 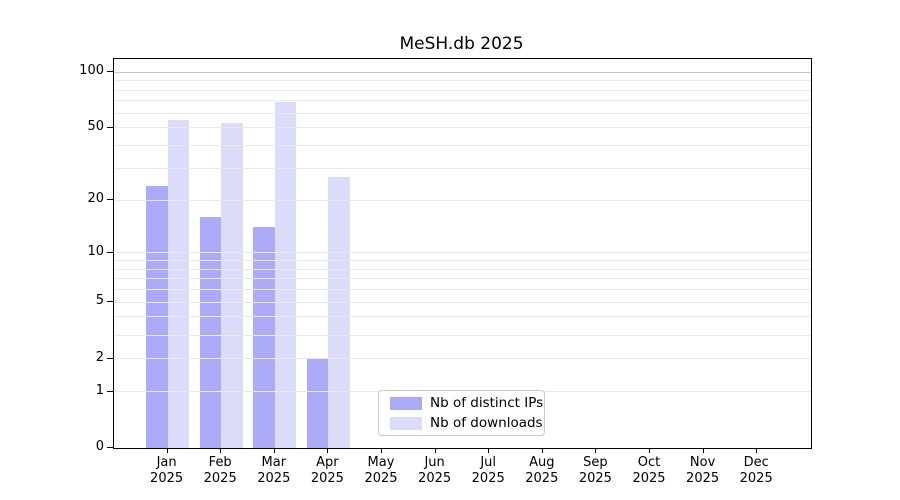 What do you see at coordinates (703, 470) in the screenshot?
I see `x-tick-label: Nov 2025` at bounding box center [703, 470].